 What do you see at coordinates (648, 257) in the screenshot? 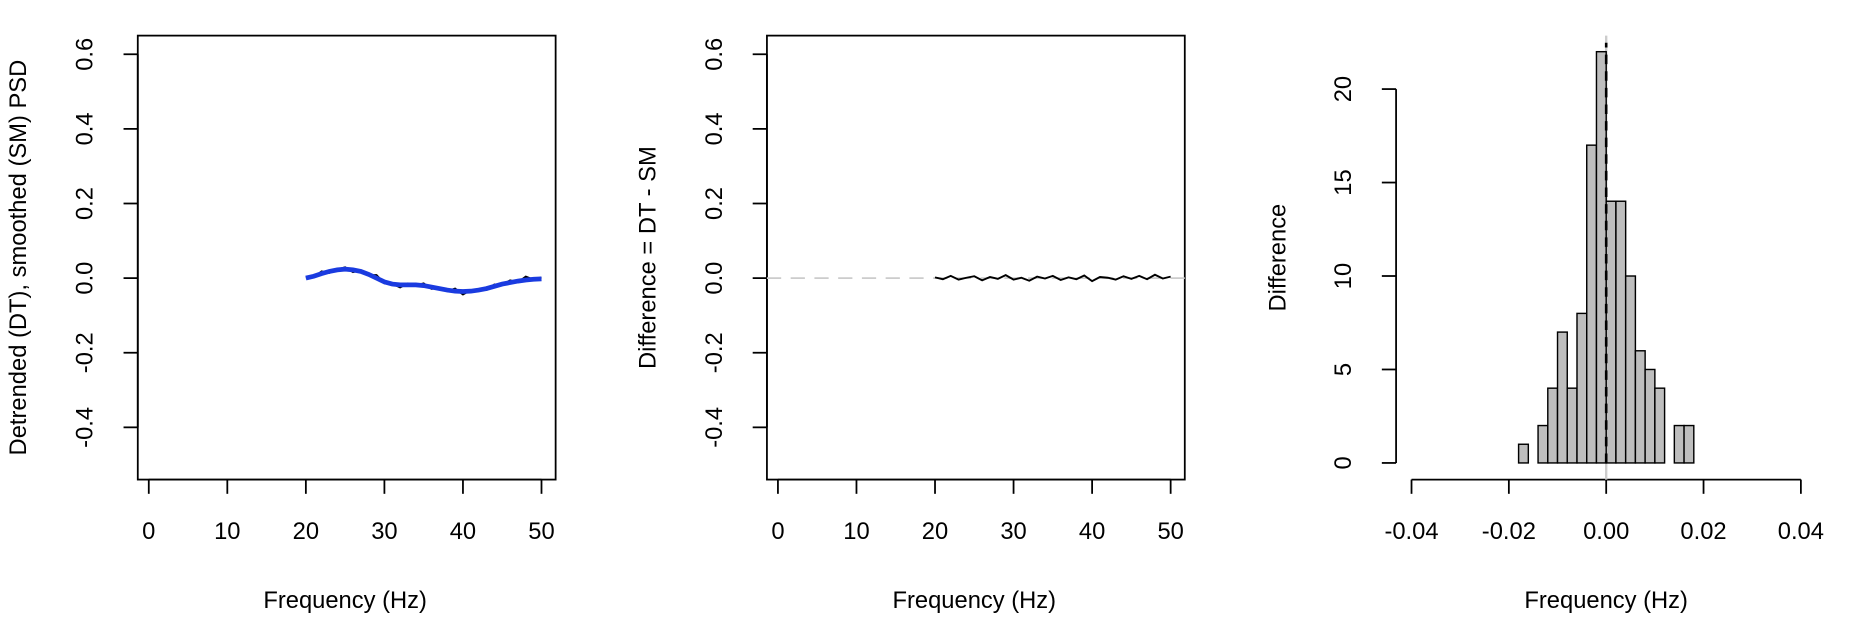
I see `y-axis-label: Difference = DT - SM` at bounding box center [648, 257].